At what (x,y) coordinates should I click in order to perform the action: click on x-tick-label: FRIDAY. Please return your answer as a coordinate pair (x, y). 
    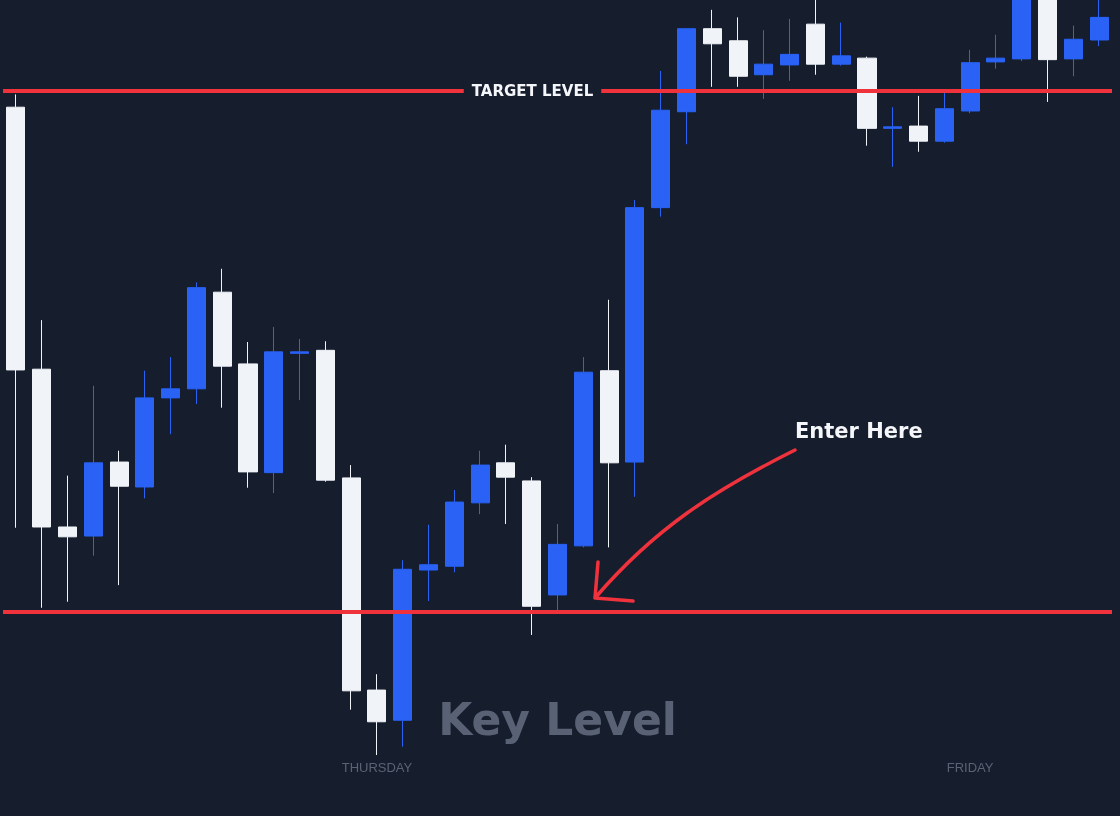
    Looking at the image, I should click on (970, 767).